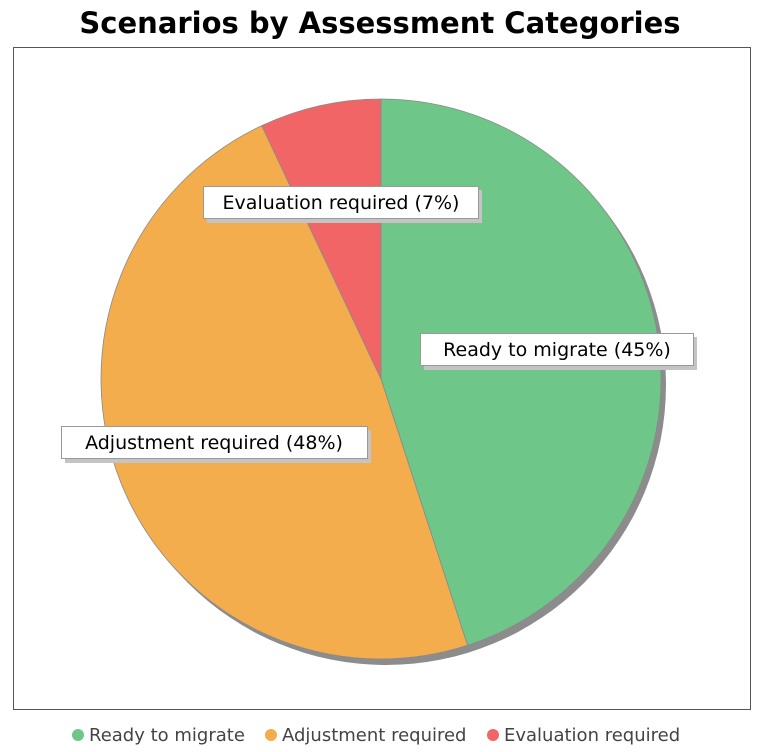 The height and width of the screenshot is (752, 760). What do you see at coordinates (493, 735) in the screenshot?
I see `legend-marker-evaluation-required` at bounding box center [493, 735].